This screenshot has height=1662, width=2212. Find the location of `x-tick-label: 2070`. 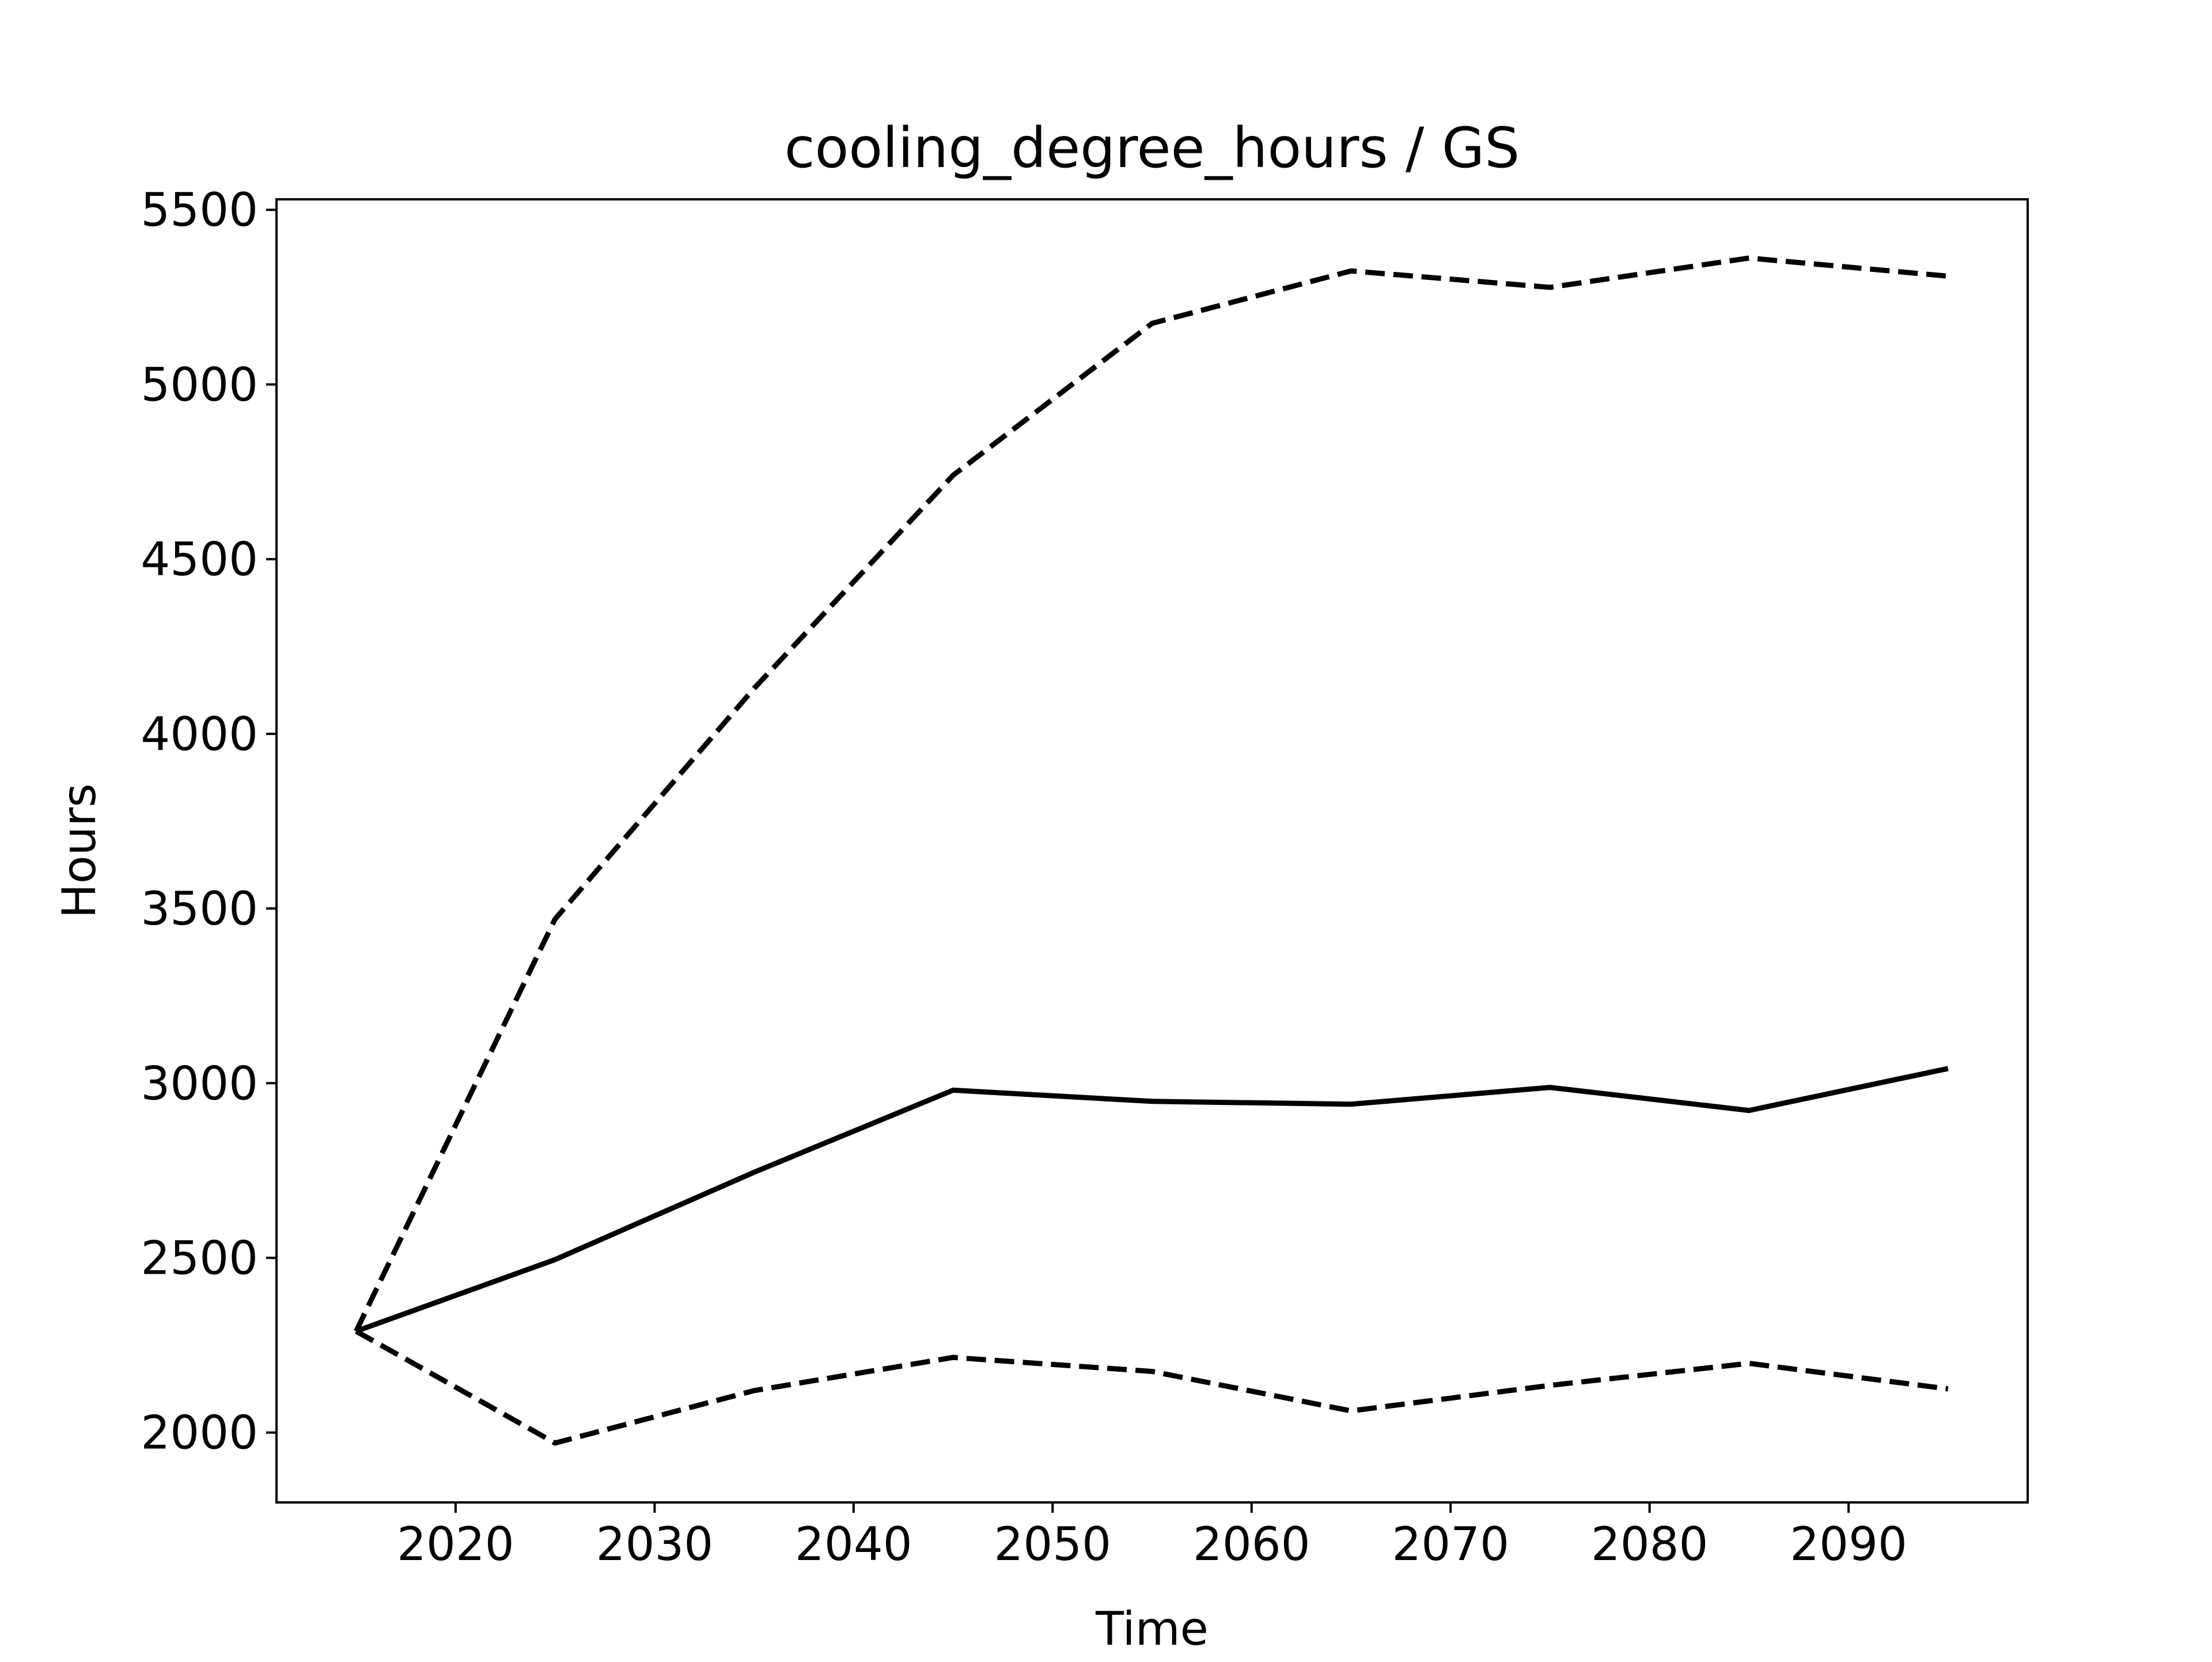

x-tick-label: 2070 is located at coordinates (1450, 1544).